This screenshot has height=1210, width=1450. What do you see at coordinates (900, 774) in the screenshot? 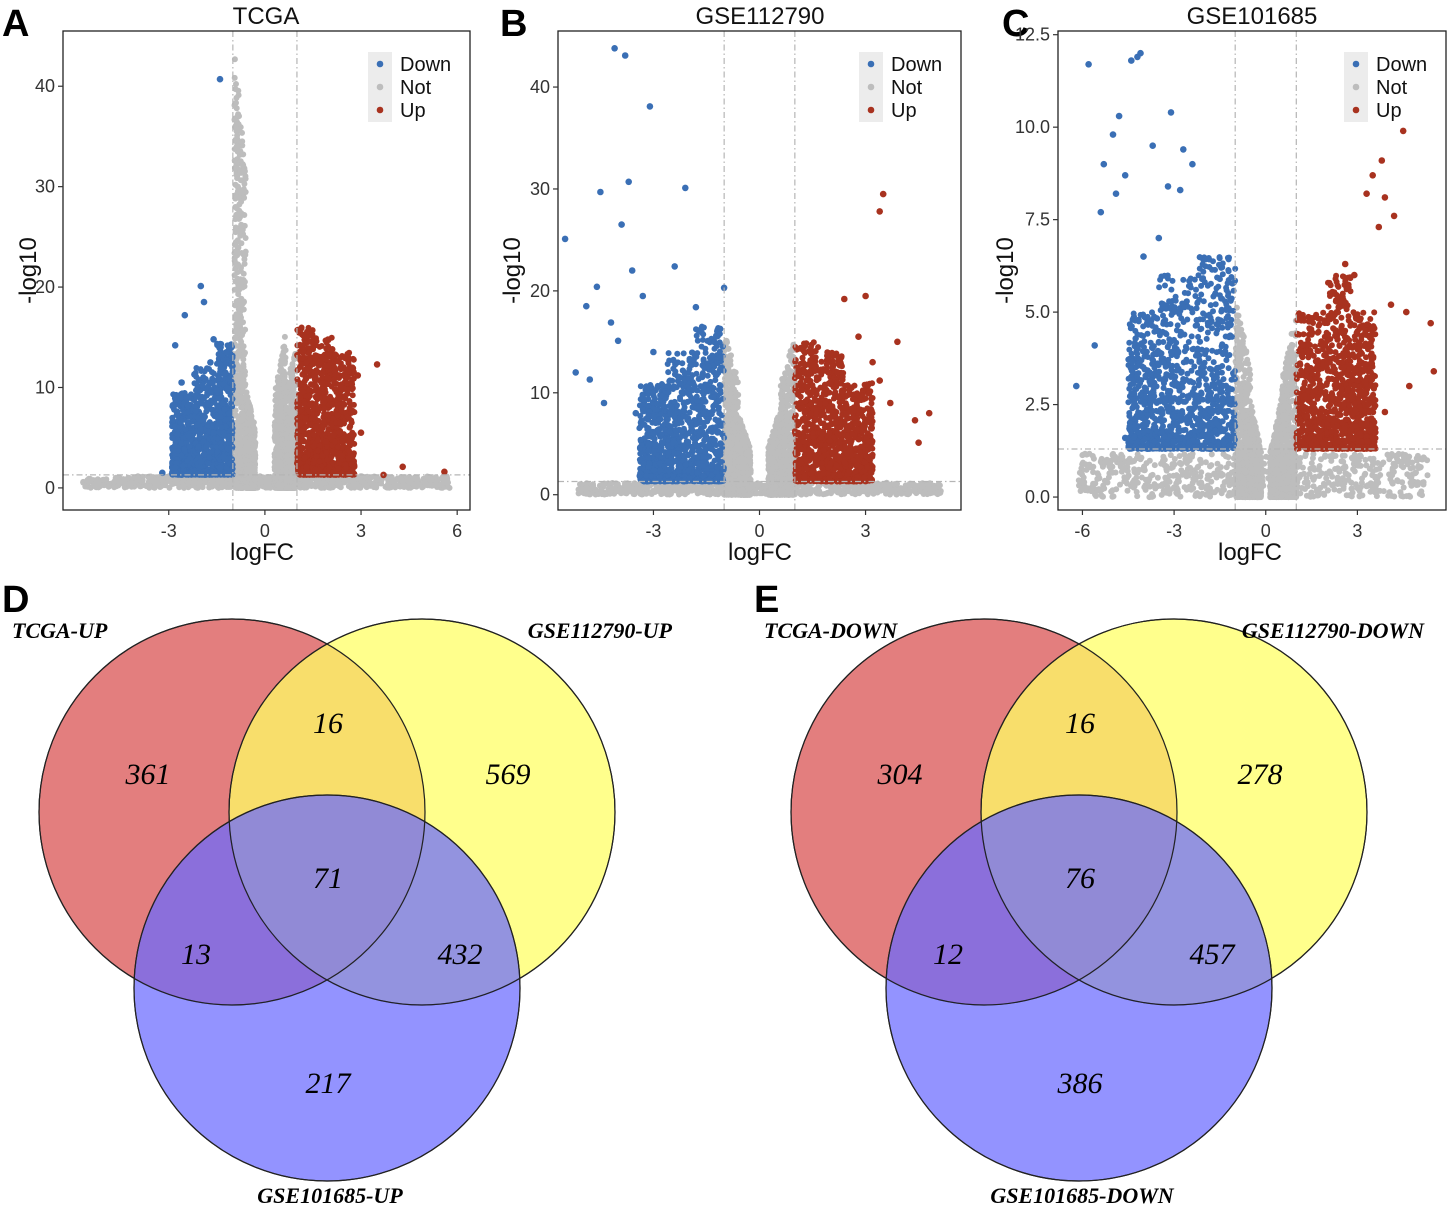
I see `venn-count-a: 304` at bounding box center [900, 774].